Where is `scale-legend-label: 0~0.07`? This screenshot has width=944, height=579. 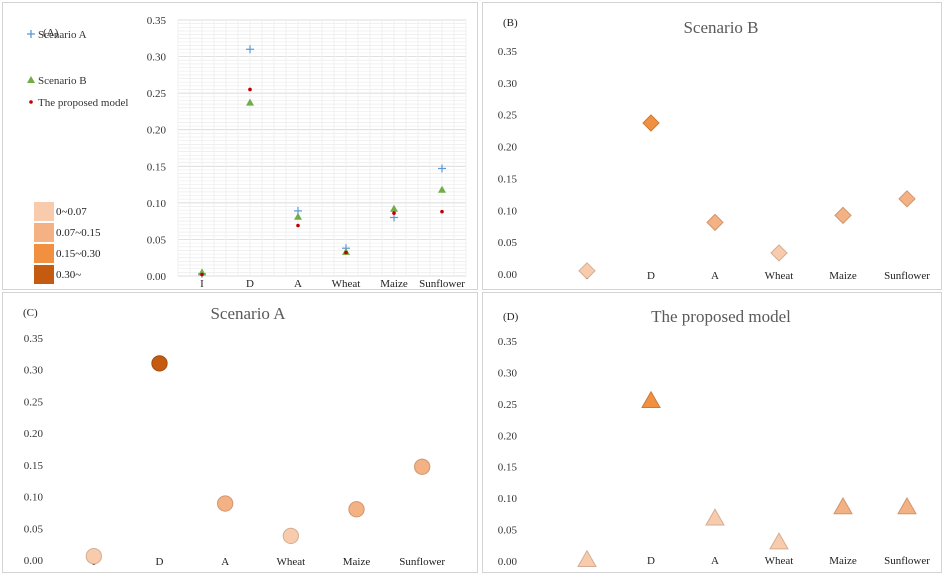
scale-legend-label: 0~0.07 is located at coordinates (71, 212).